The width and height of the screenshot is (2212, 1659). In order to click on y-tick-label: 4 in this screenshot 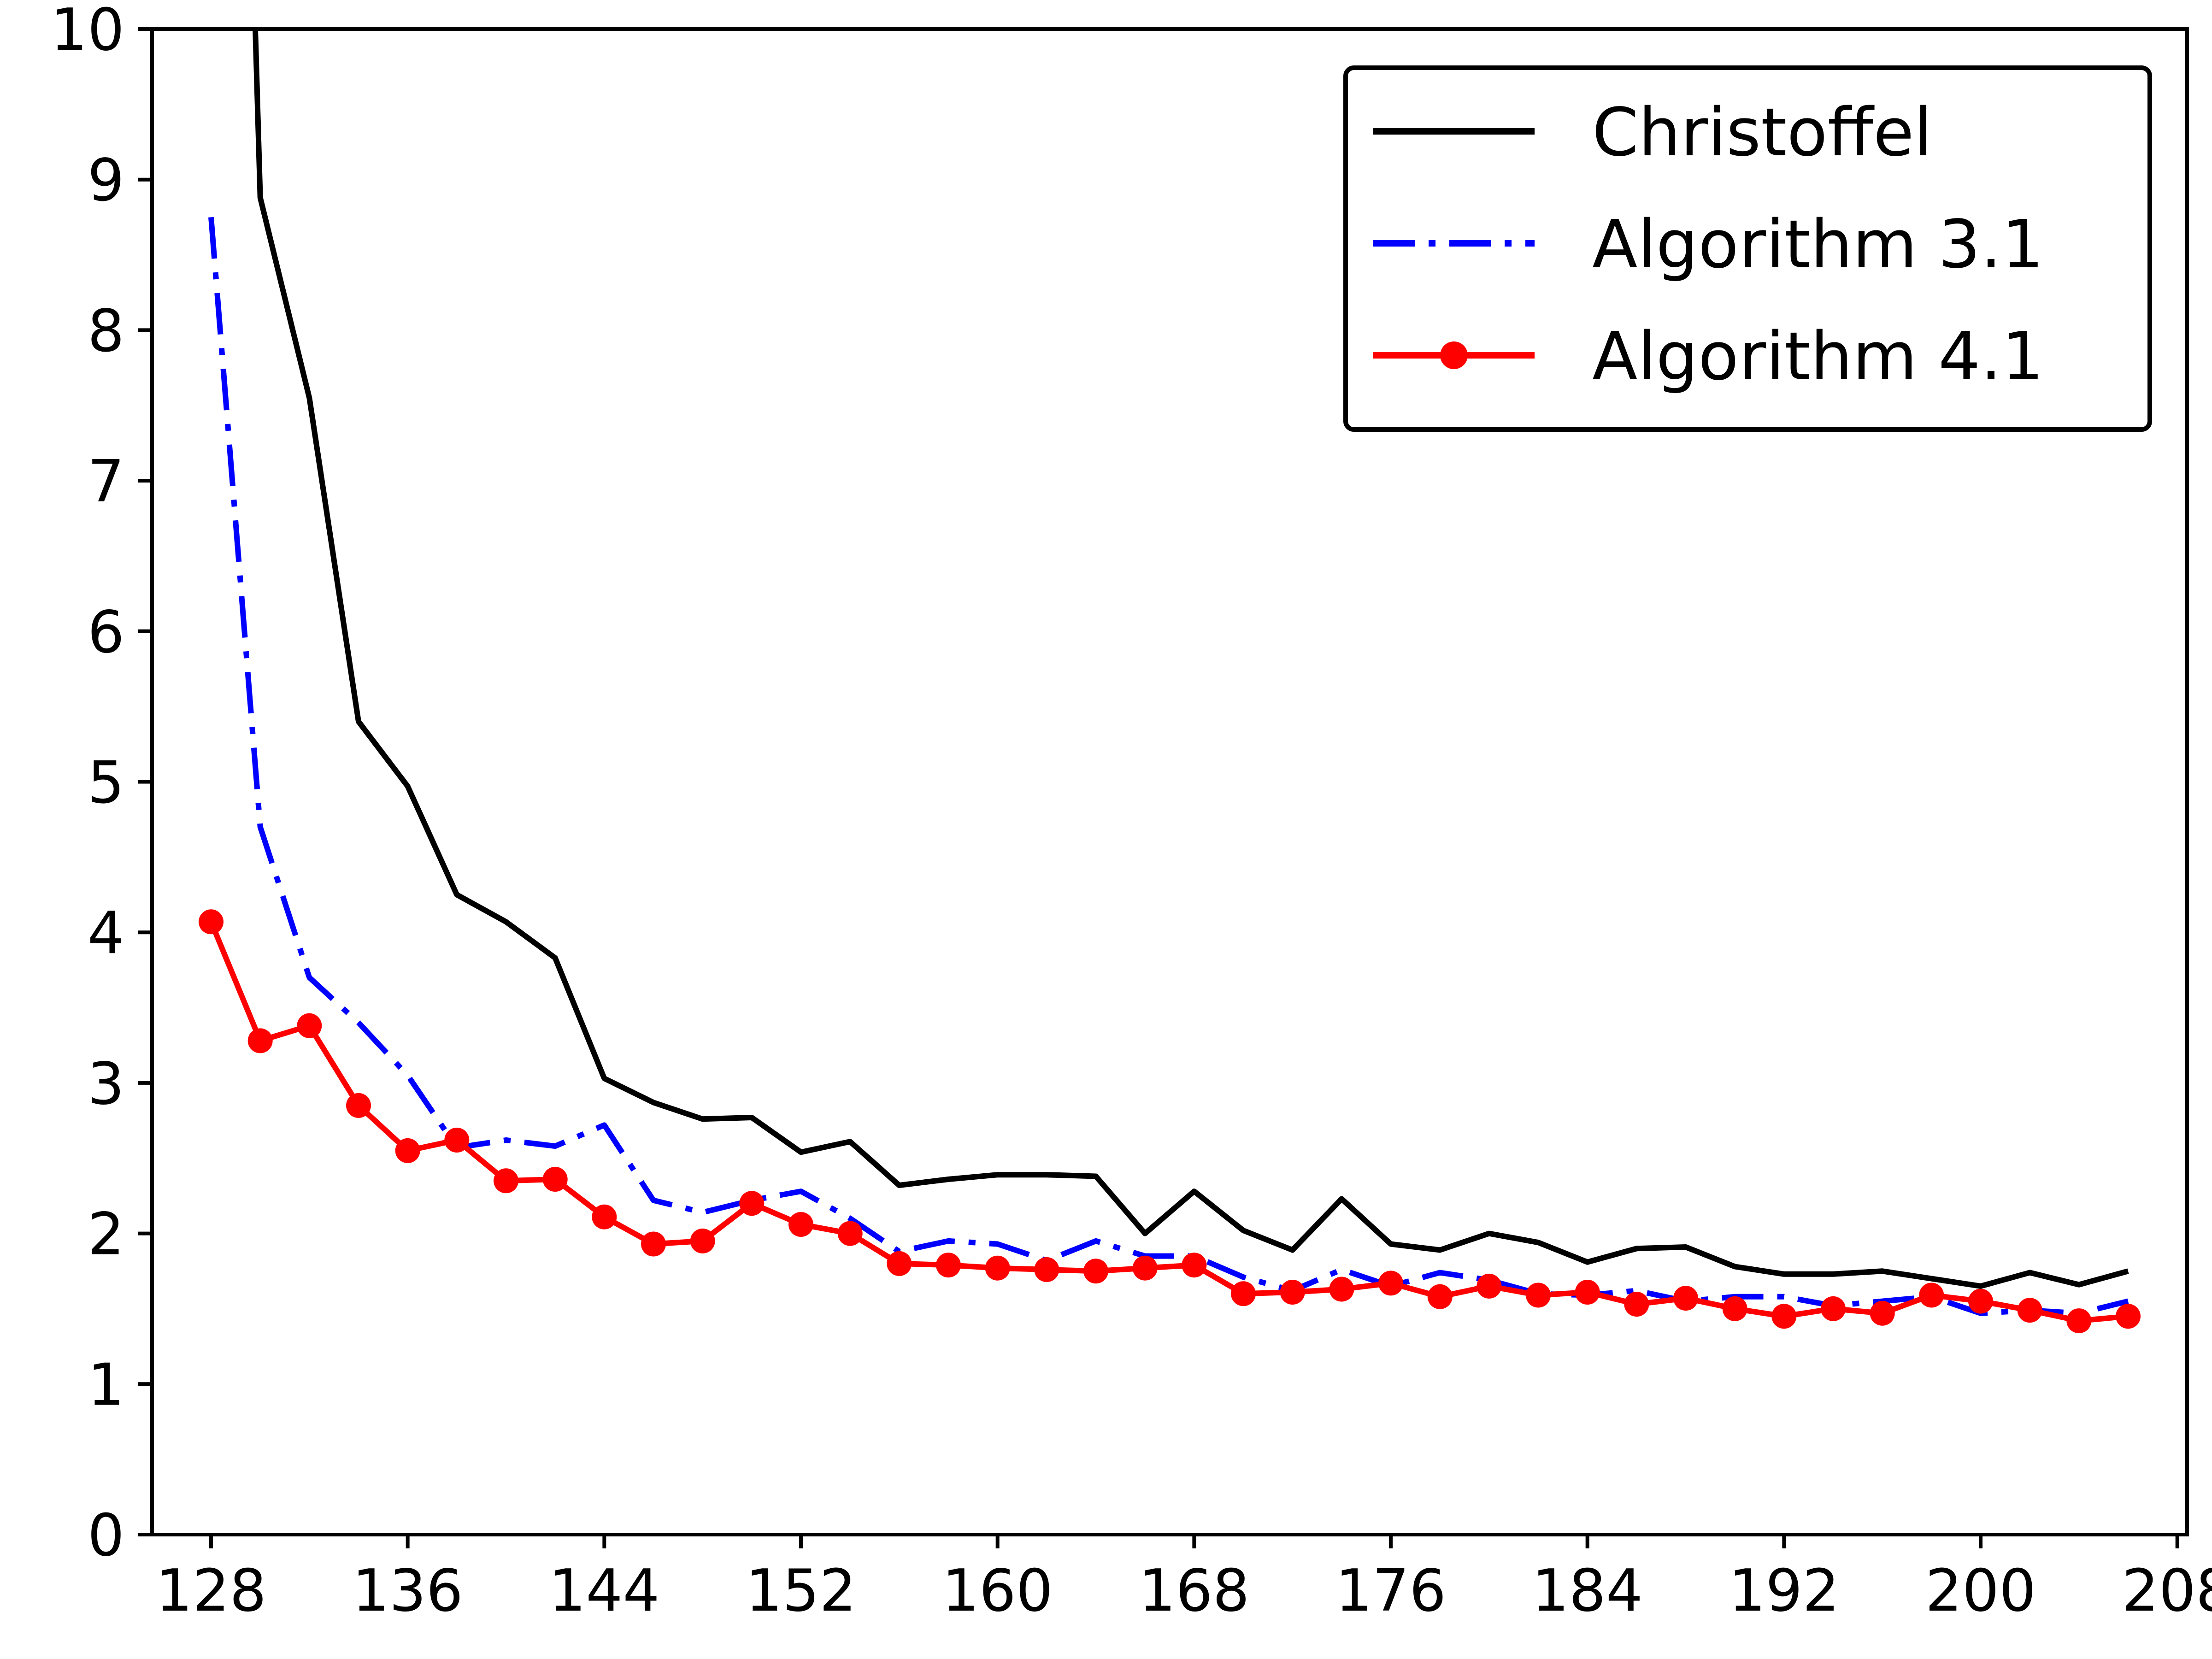, I will do `click(106, 933)`.